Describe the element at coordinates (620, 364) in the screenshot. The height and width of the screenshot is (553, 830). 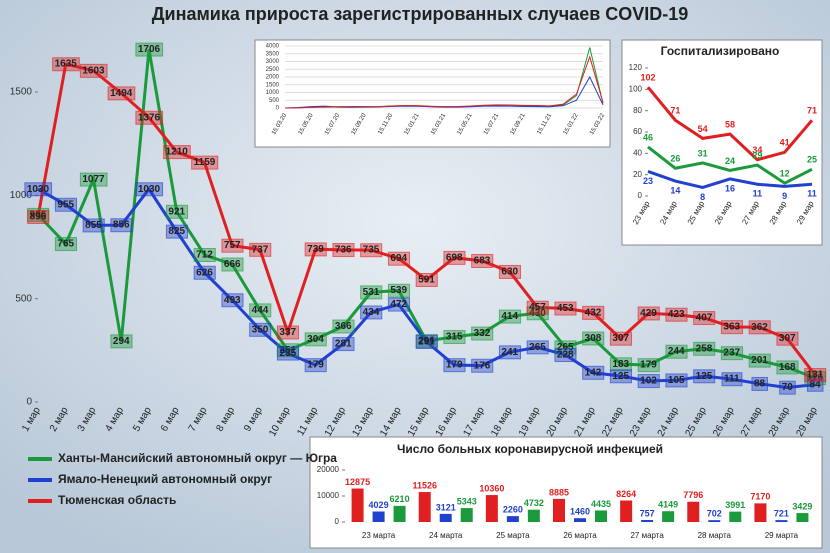
I see `data-label: 183` at that location.